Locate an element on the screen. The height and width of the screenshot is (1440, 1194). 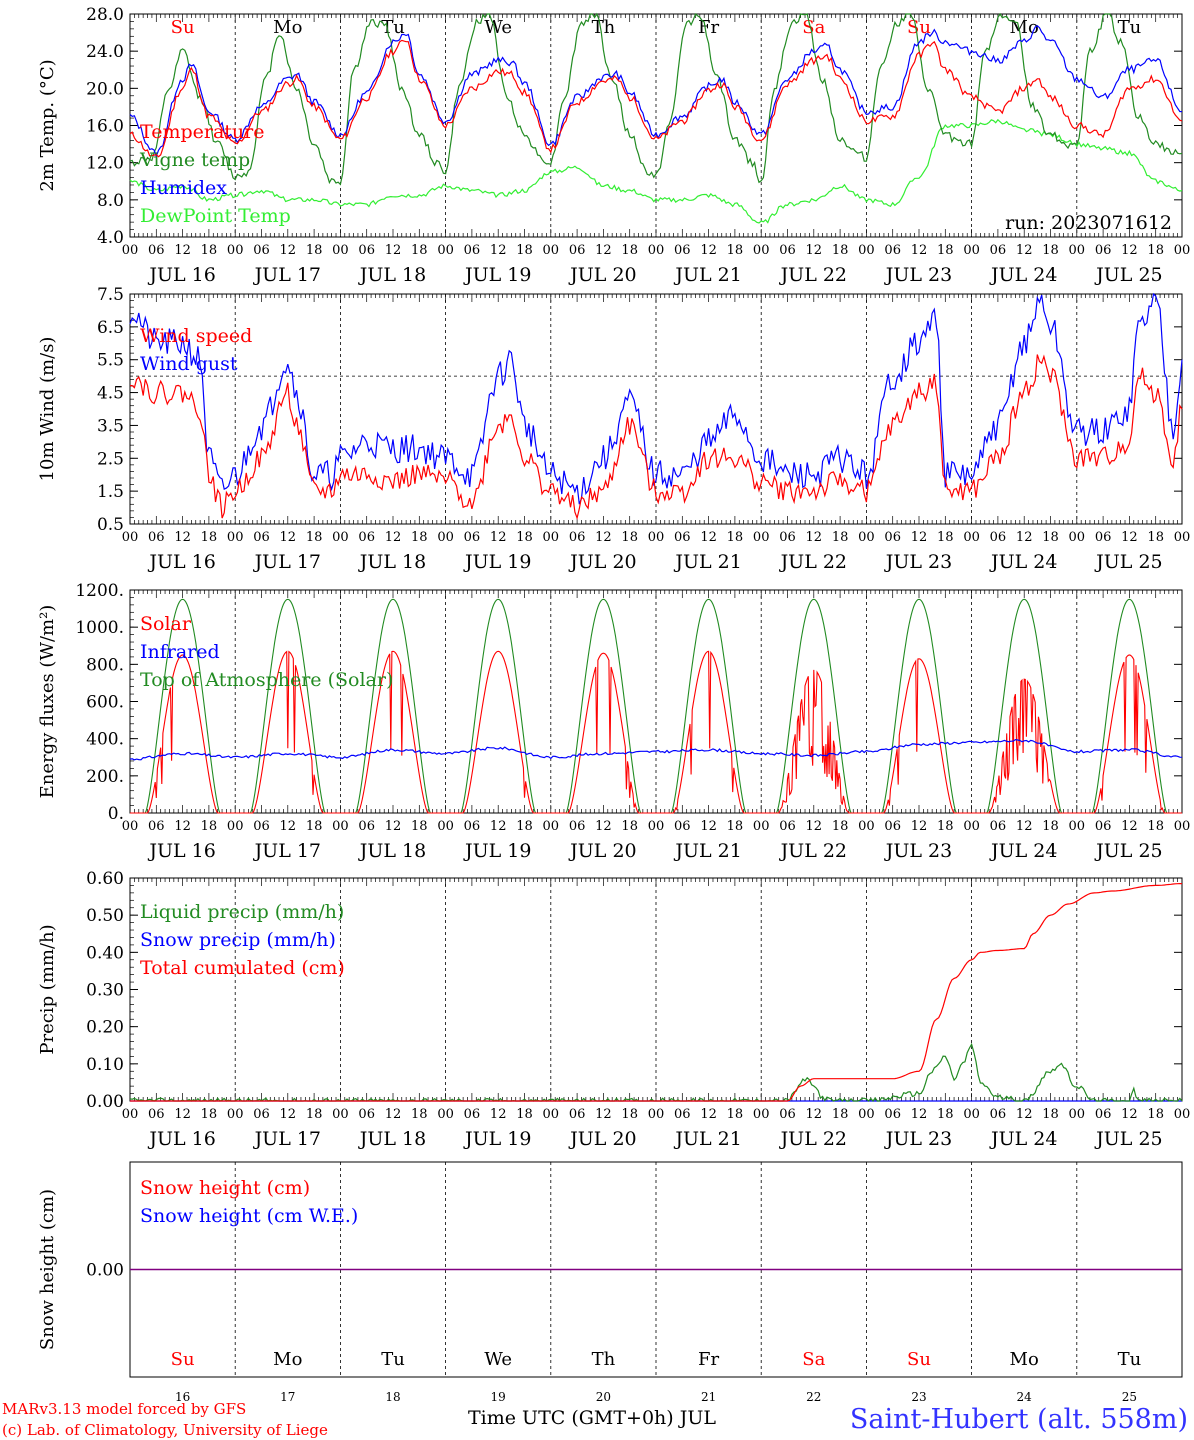
legend-entry: Wind gust is located at coordinates (189, 364).